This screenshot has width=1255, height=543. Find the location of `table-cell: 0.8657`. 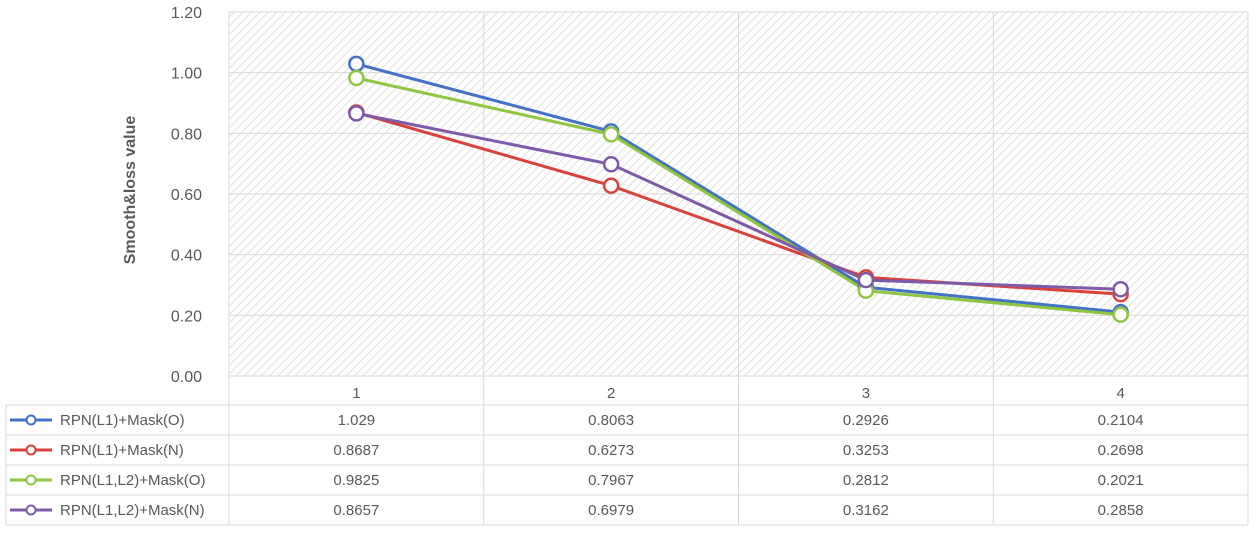

table-cell: 0.8657 is located at coordinates (356, 510).